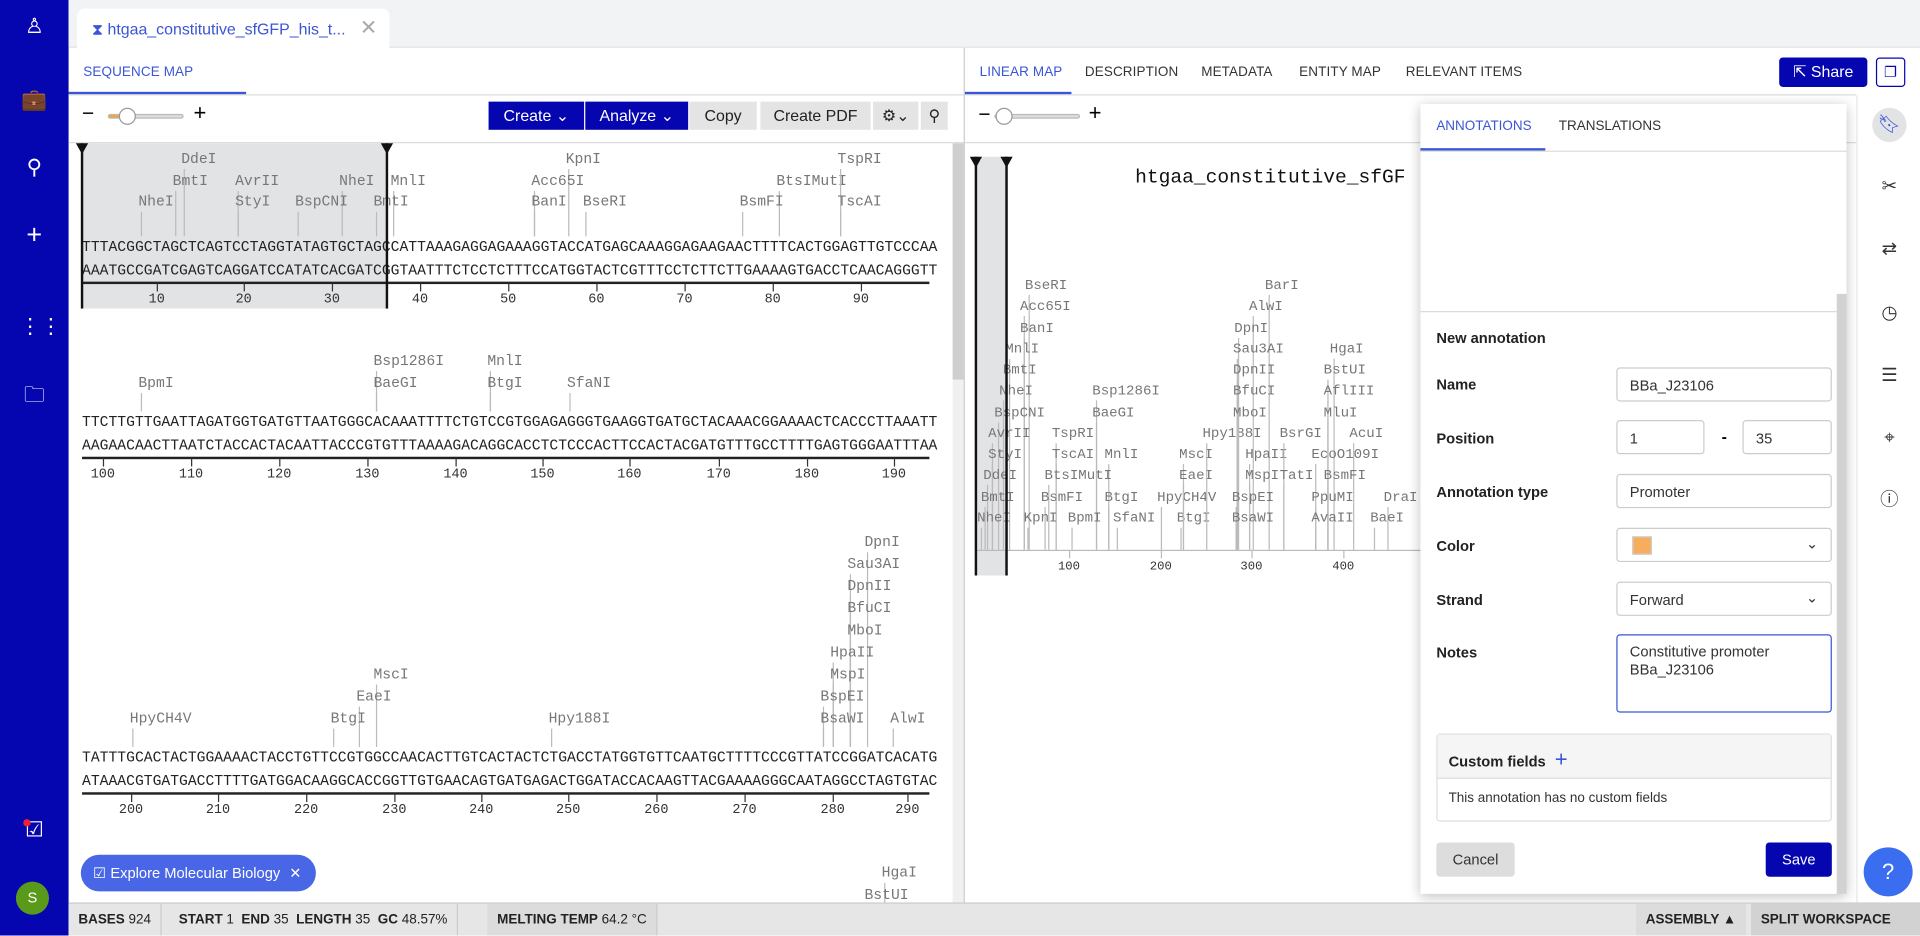  I want to click on color-select: ⌄, so click(1724, 545).